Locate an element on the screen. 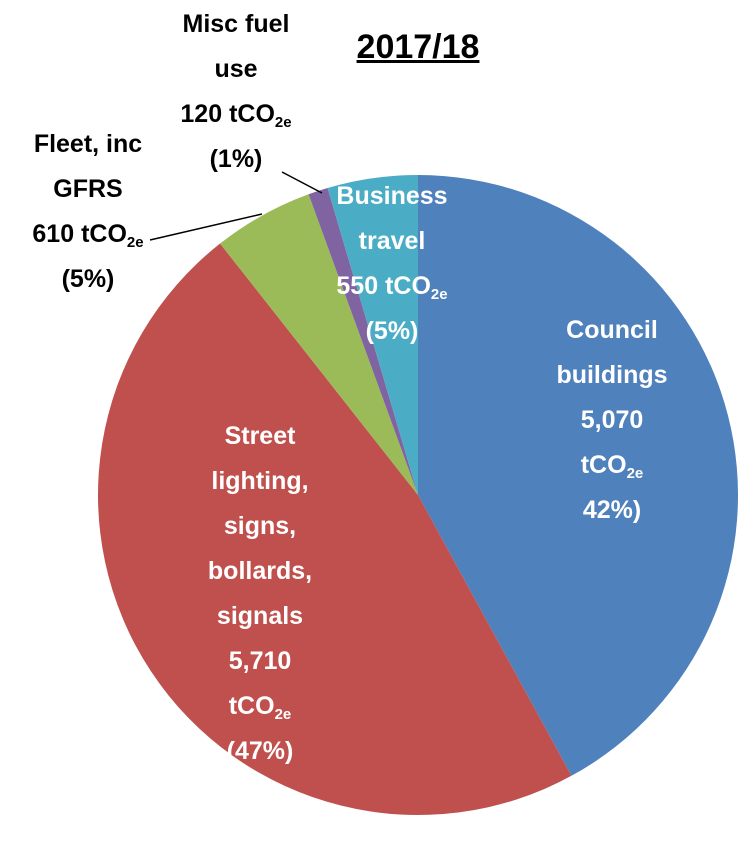  value-line: 5,070 is located at coordinates (612, 420).